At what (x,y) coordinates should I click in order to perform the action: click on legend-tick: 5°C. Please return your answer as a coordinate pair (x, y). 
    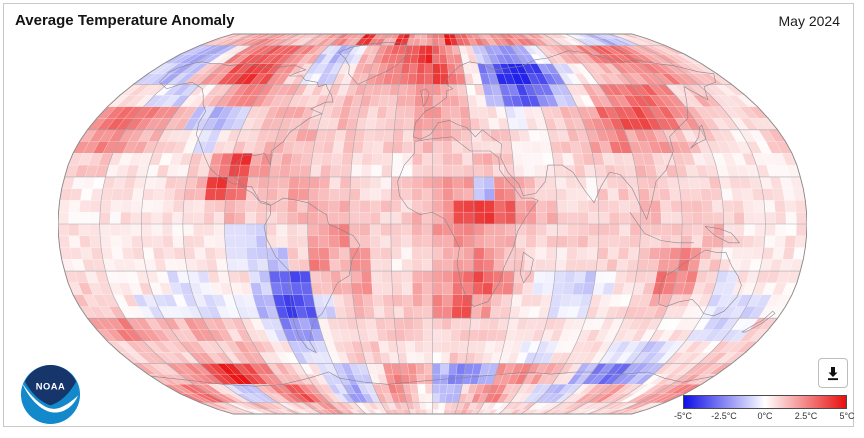
    Looking at the image, I should click on (847, 416).